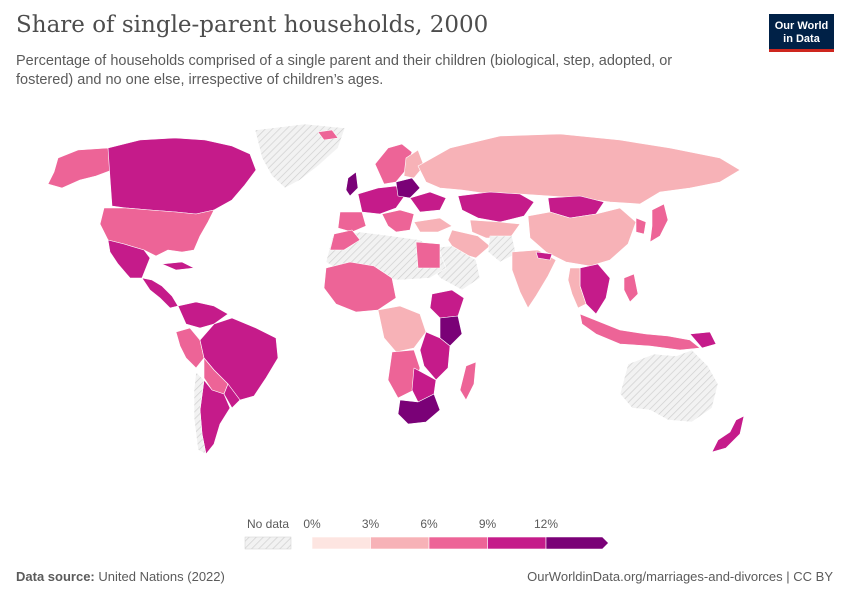  Describe the element at coordinates (300, 156) in the screenshot. I see `country-greenland` at that location.